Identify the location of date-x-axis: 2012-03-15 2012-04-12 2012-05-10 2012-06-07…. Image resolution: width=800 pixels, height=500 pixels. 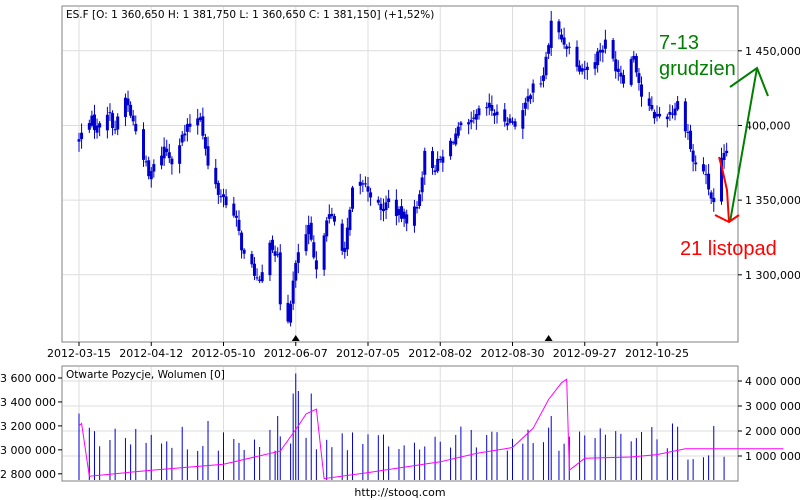
(368, 351).